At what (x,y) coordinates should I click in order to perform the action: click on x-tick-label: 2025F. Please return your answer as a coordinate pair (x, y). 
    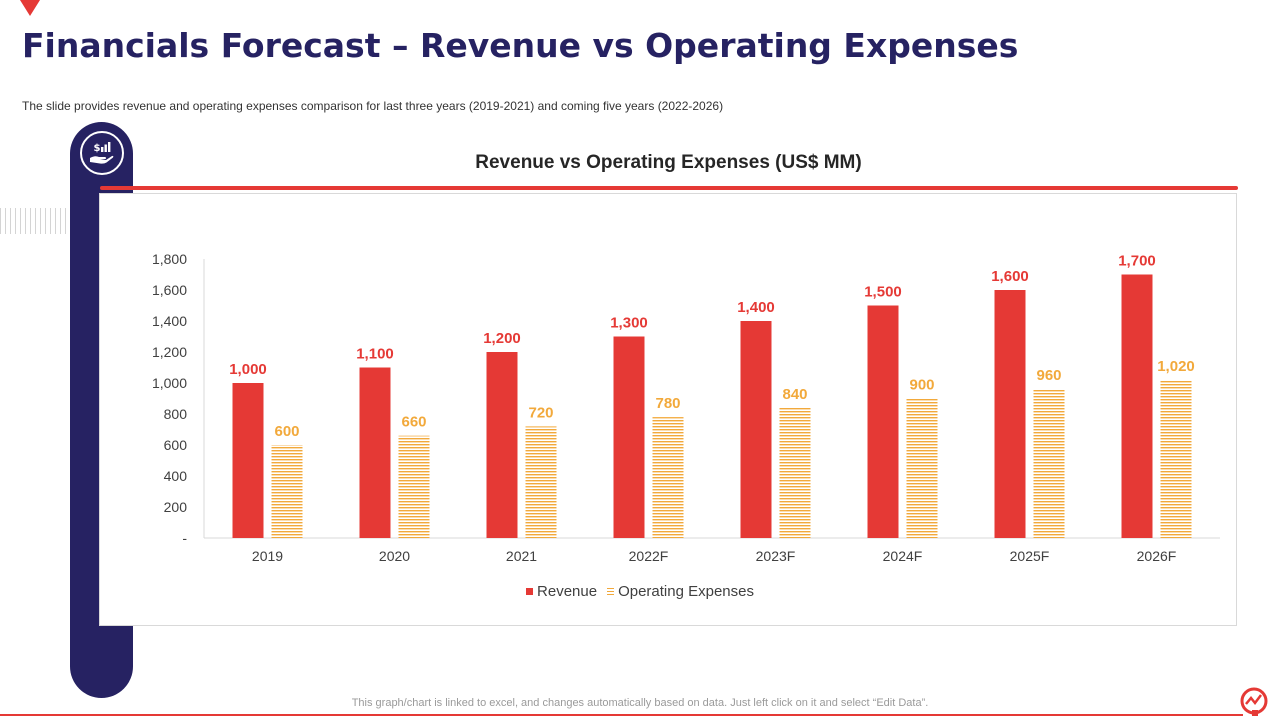
    Looking at the image, I should click on (1030, 556).